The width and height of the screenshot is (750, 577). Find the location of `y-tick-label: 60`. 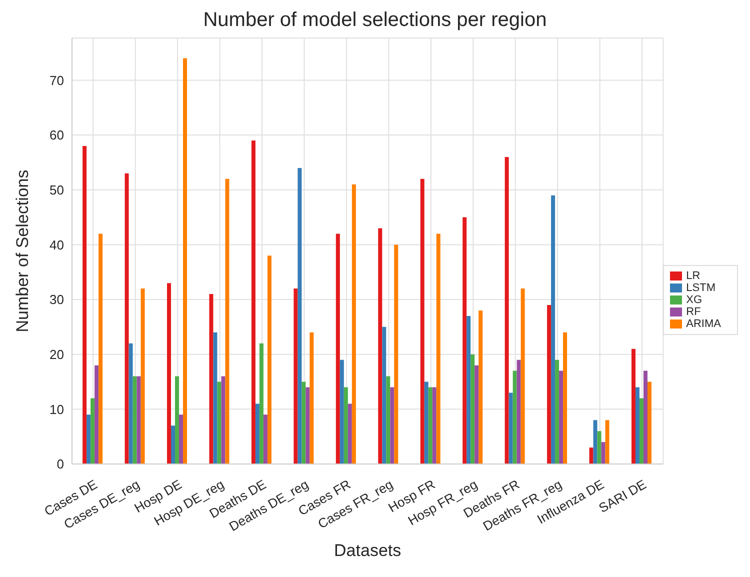

y-tick-label: 60 is located at coordinates (57, 135).